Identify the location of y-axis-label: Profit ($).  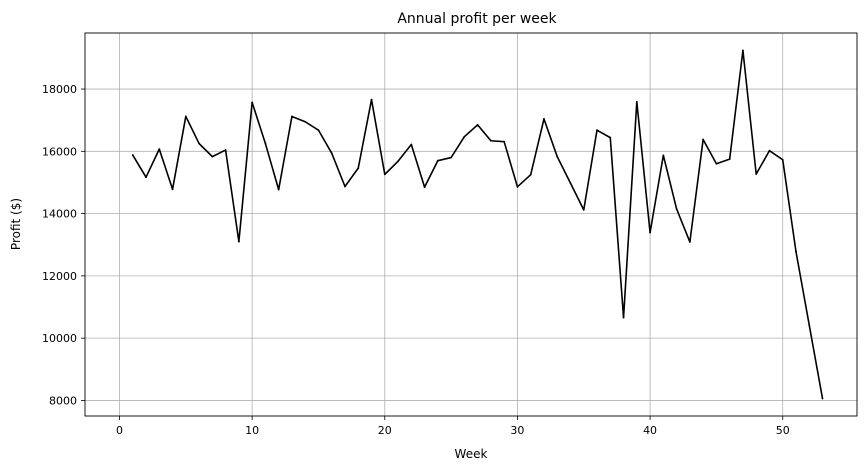
(16, 224).